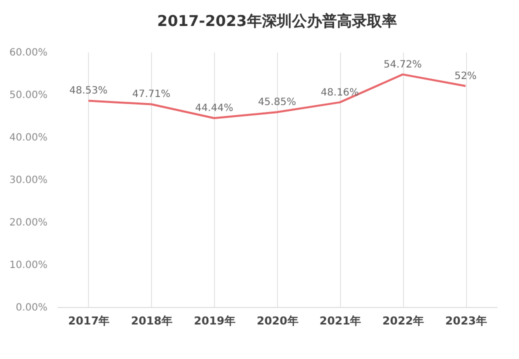 This screenshot has height=359, width=519. I want to click on chart-title: 2017-2023年深圳公办普高录取率, so click(277, 21).